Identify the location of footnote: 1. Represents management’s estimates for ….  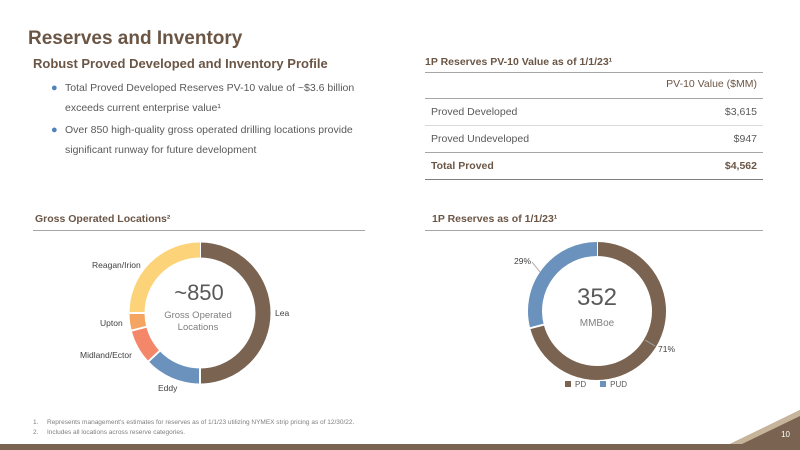
(193, 423).